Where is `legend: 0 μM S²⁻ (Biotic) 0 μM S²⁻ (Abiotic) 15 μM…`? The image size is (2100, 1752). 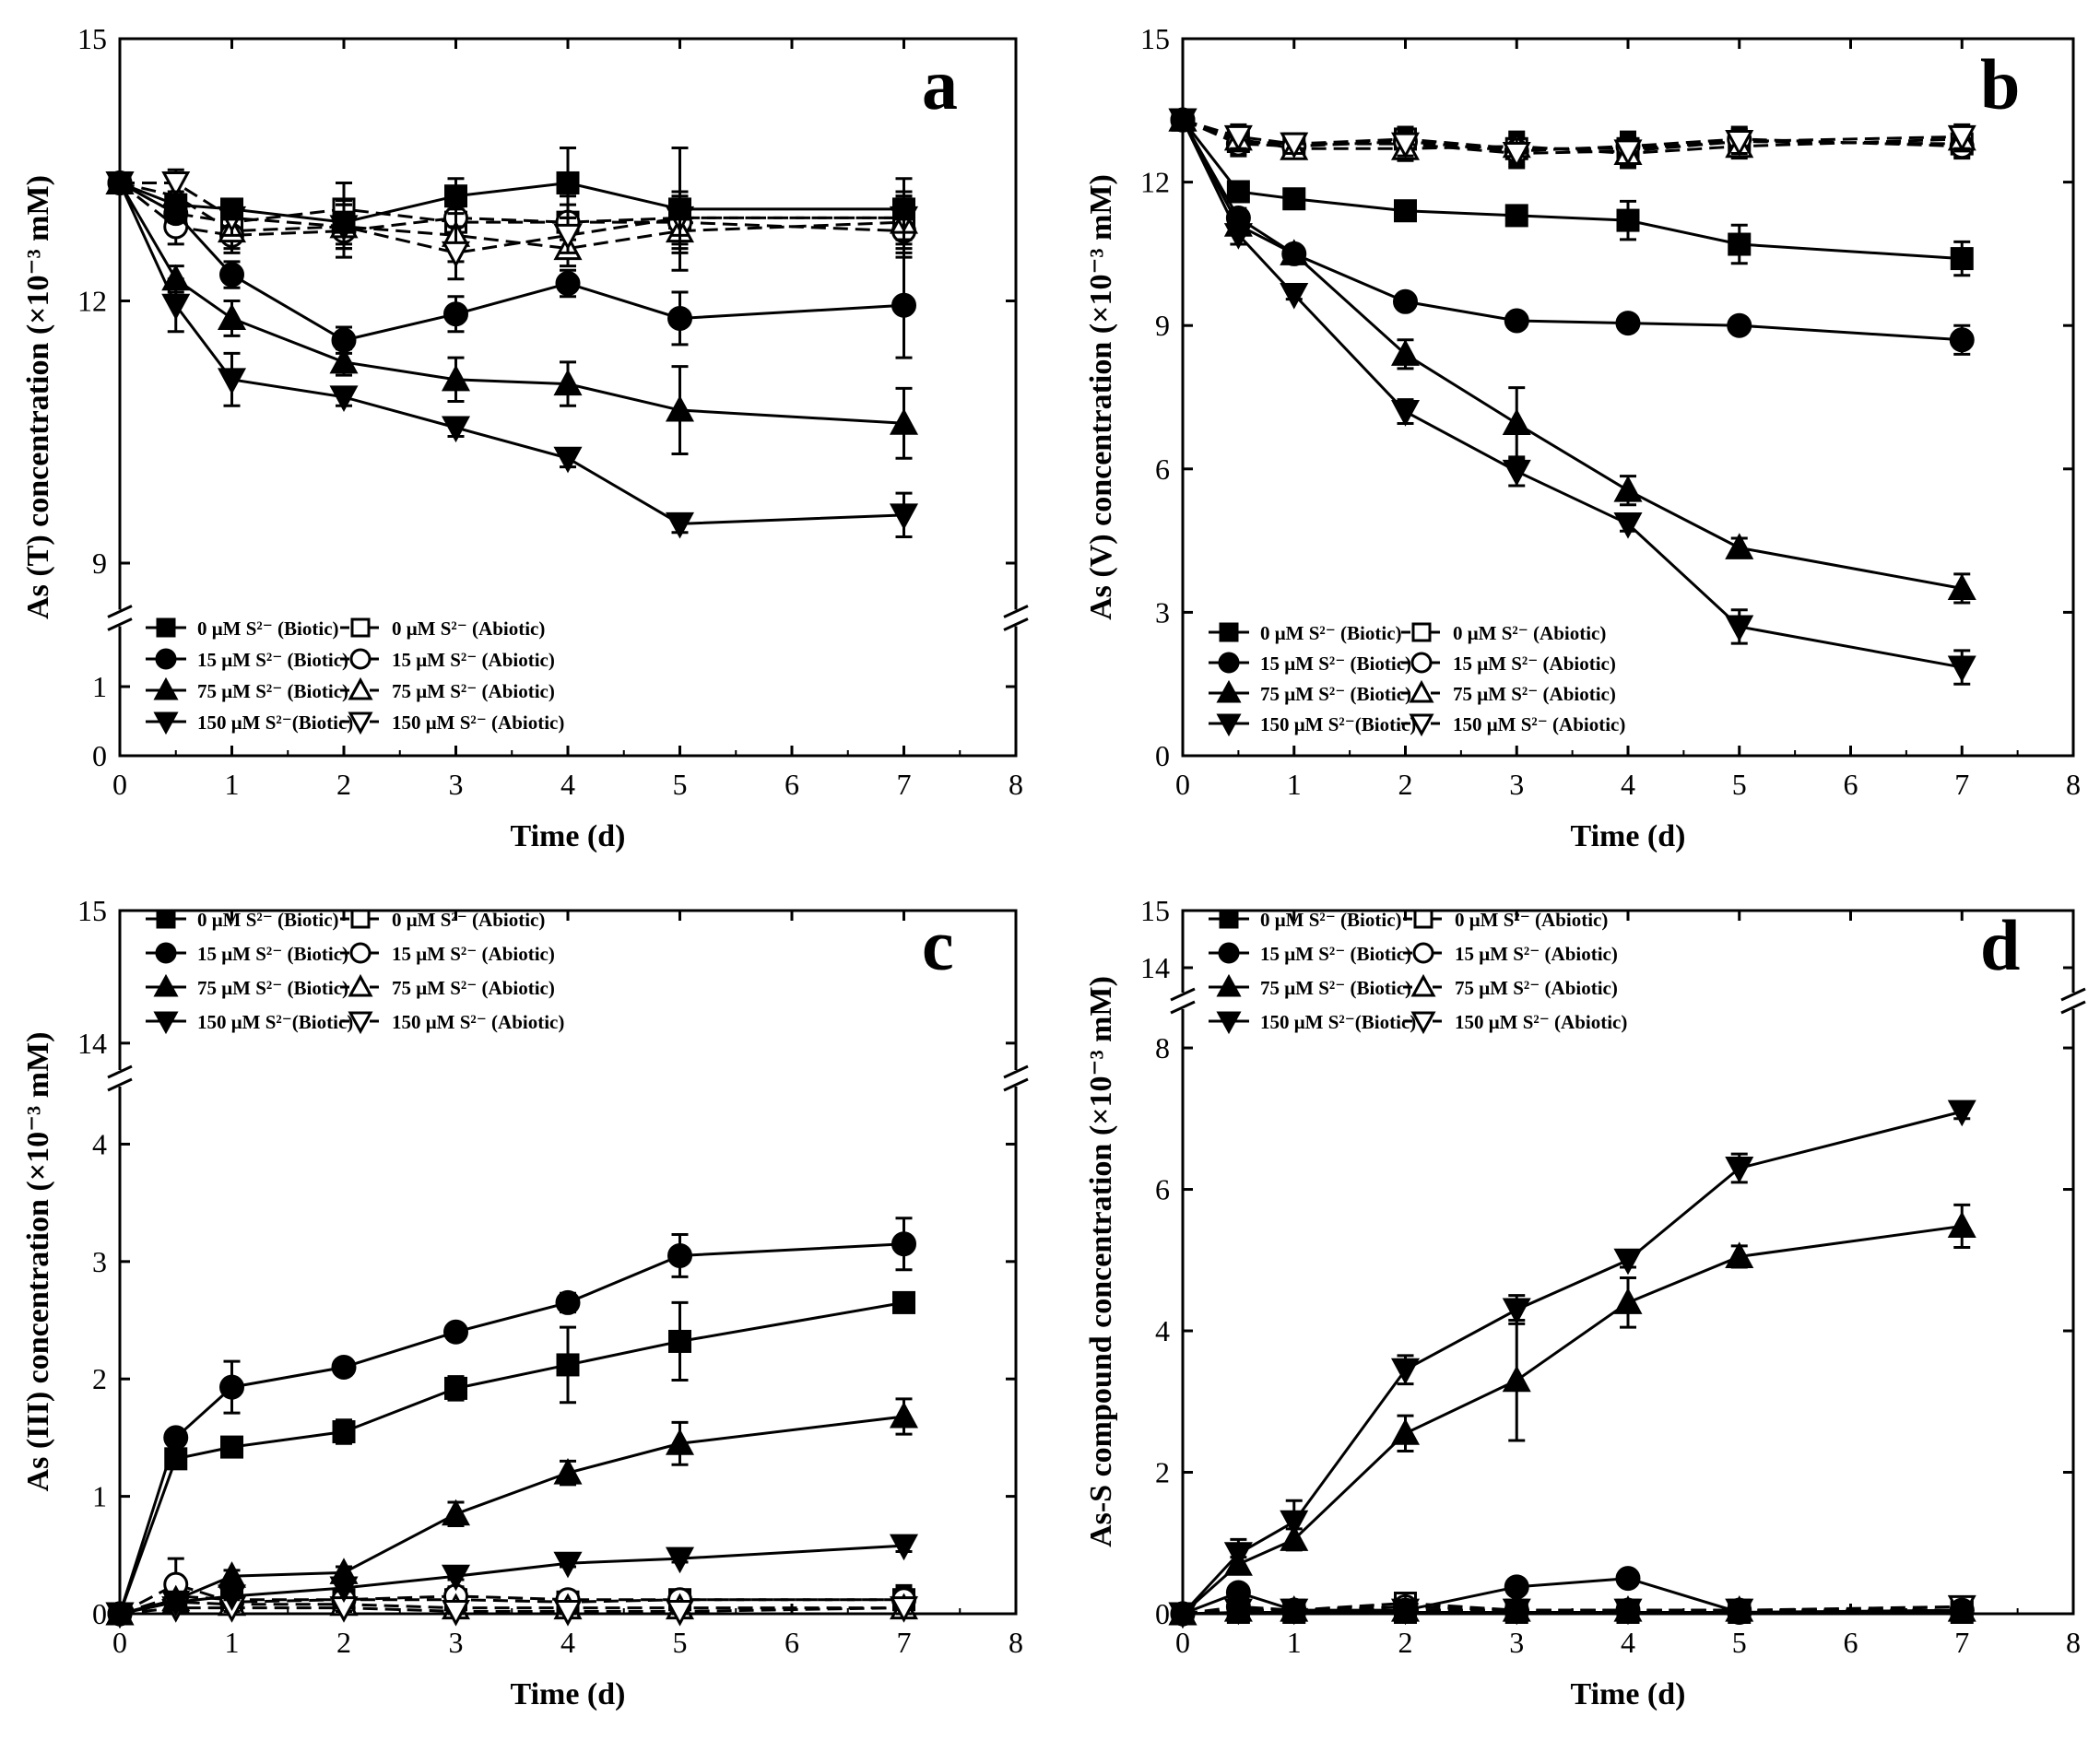 legend: 0 μM S²⁻ (Biotic) 0 μM S²⁻ (Abiotic) 15 μM… is located at coordinates (1417, 680).